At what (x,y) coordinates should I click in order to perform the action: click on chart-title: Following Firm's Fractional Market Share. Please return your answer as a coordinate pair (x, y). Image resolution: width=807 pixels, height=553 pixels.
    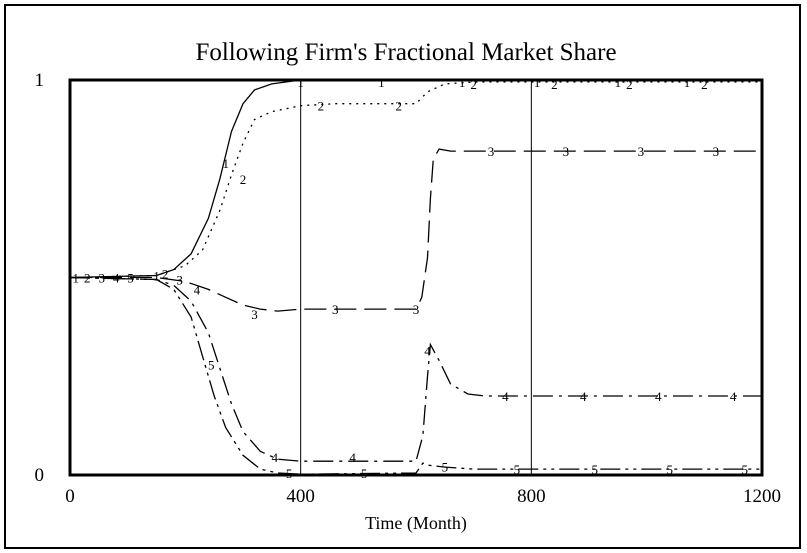
    Looking at the image, I should click on (405, 52).